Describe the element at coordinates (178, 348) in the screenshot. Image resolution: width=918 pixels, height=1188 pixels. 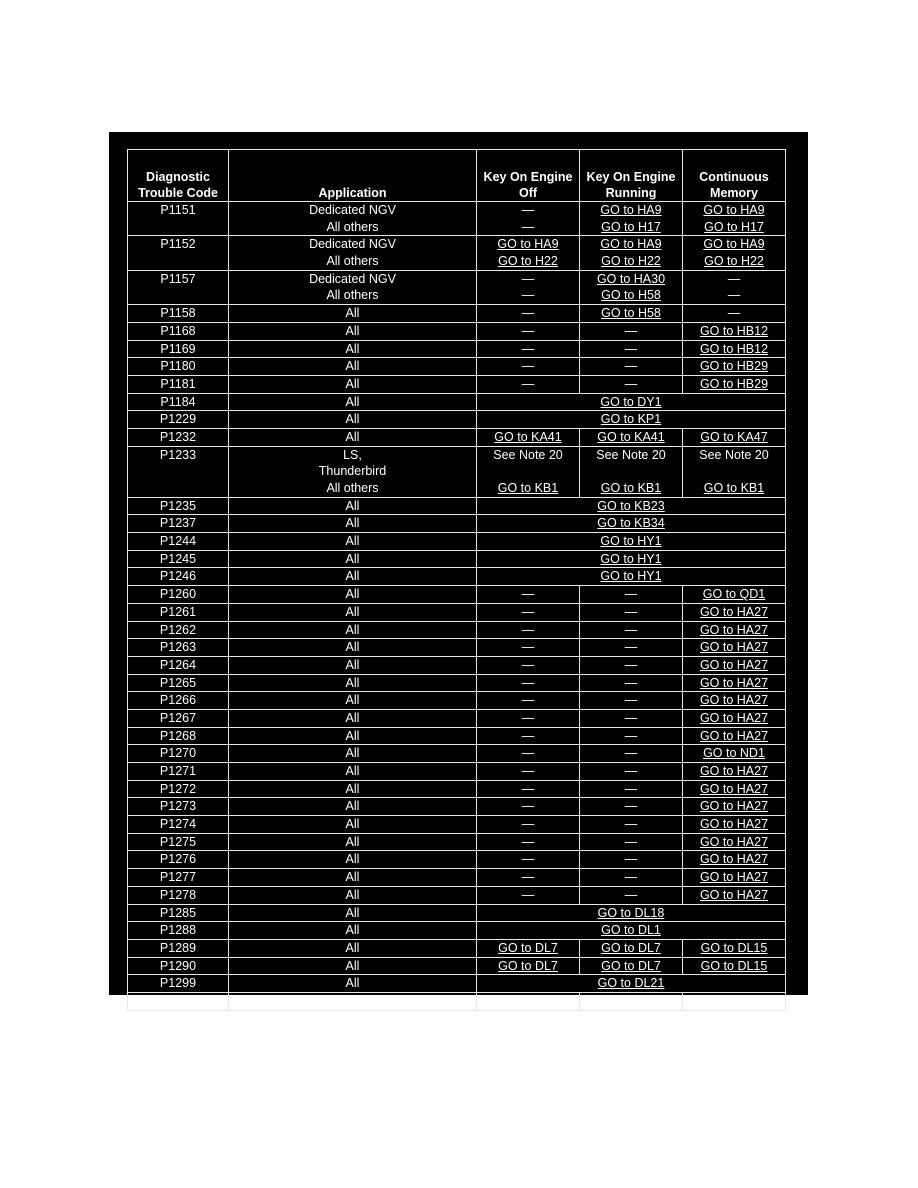
I see `cell-text: P1169` at that location.